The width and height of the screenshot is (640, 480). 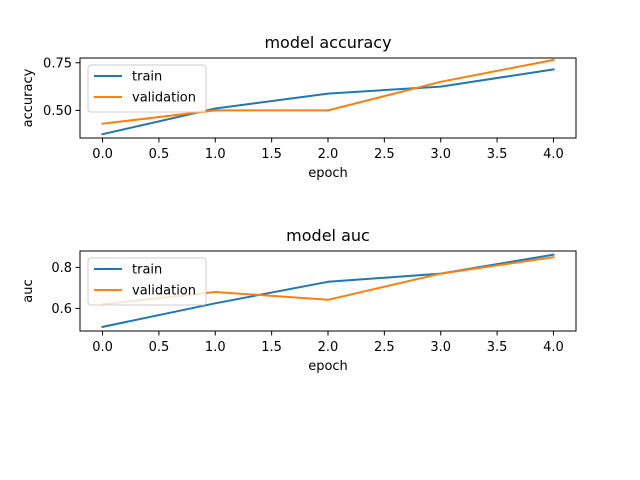 What do you see at coordinates (57, 63) in the screenshot?
I see `y-tick-label: 0.75` at bounding box center [57, 63].